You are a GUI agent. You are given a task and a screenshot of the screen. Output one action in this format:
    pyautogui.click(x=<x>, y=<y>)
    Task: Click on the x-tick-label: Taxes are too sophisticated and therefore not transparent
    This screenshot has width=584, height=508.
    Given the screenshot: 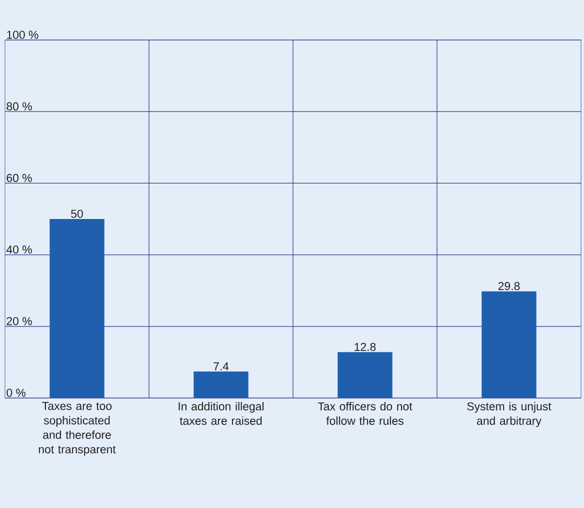 What is the action you would take?
    pyautogui.click(x=77, y=429)
    